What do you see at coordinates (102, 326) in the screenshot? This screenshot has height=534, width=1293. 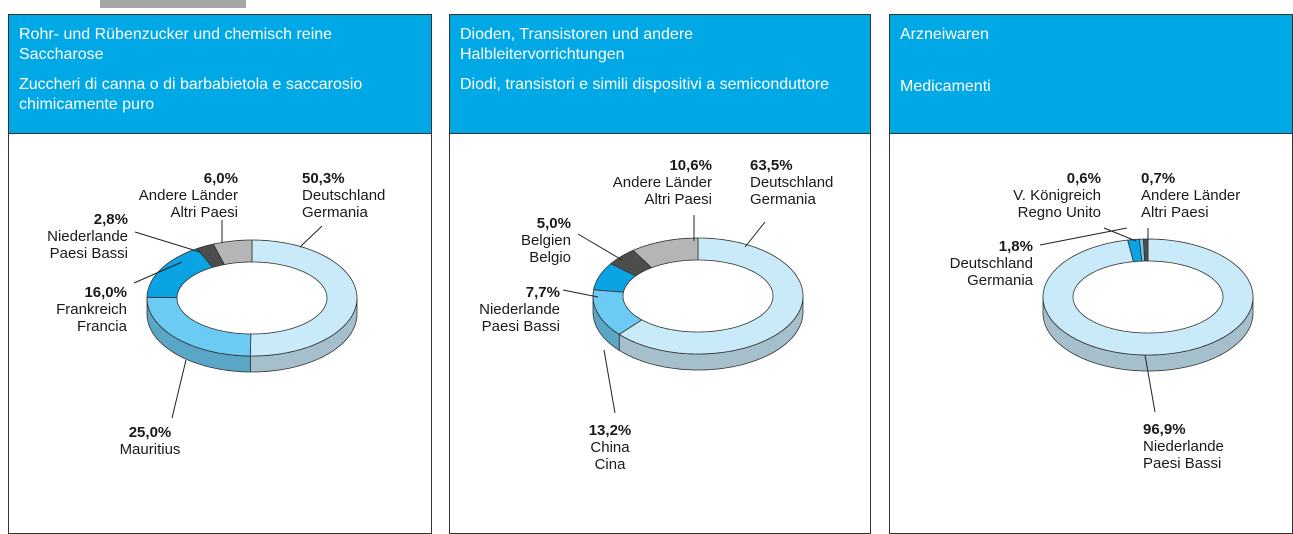 I see `category-label-alt: Francia` at bounding box center [102, 326].